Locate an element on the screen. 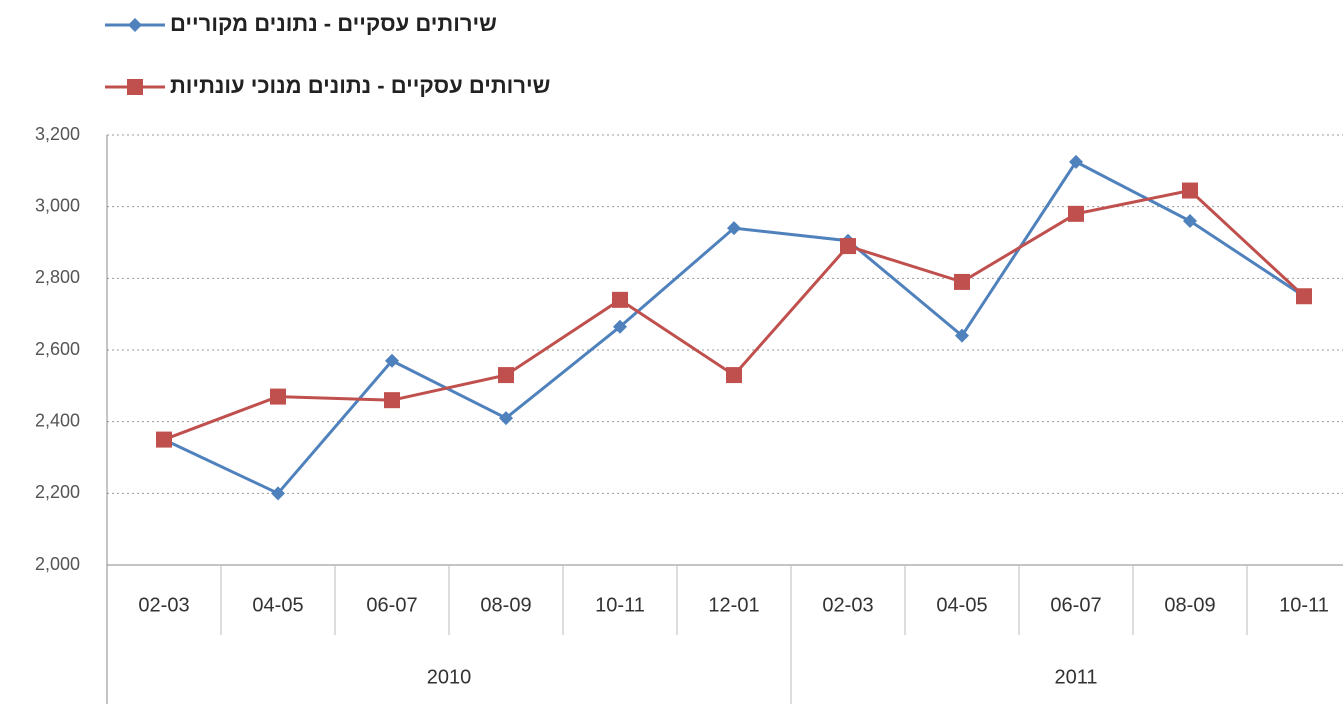 The height and width of the screenshot is (704, 1343). y-tick-label: 2,200 is located at coordinates (57, 492).